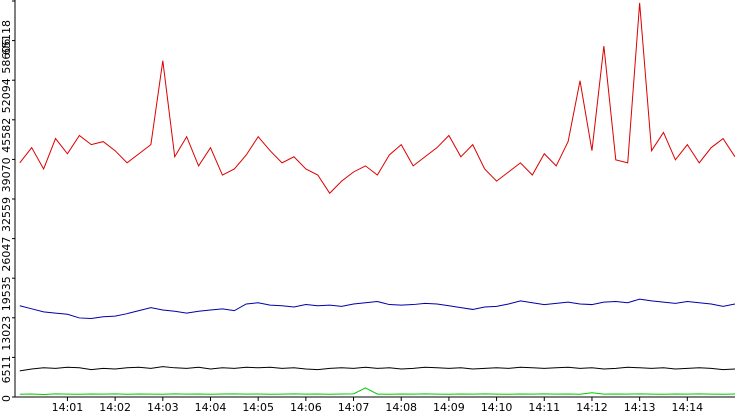 The image size is (735, 415). Describe the element at coordinates (354, 407) in the screenshot. I see `x-tick-label: 14:07` at that location.